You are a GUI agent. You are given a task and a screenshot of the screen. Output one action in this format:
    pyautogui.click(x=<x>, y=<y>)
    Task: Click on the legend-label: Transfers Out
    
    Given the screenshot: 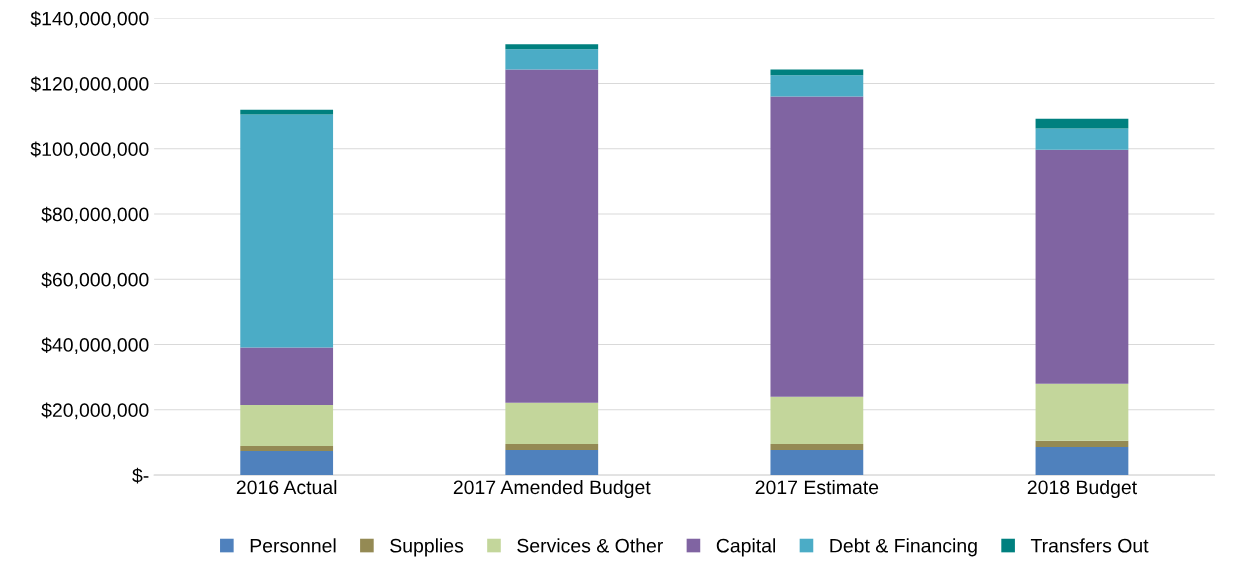 What is the action you would take?
    pyautogui.click(x=1089, y=545)
    